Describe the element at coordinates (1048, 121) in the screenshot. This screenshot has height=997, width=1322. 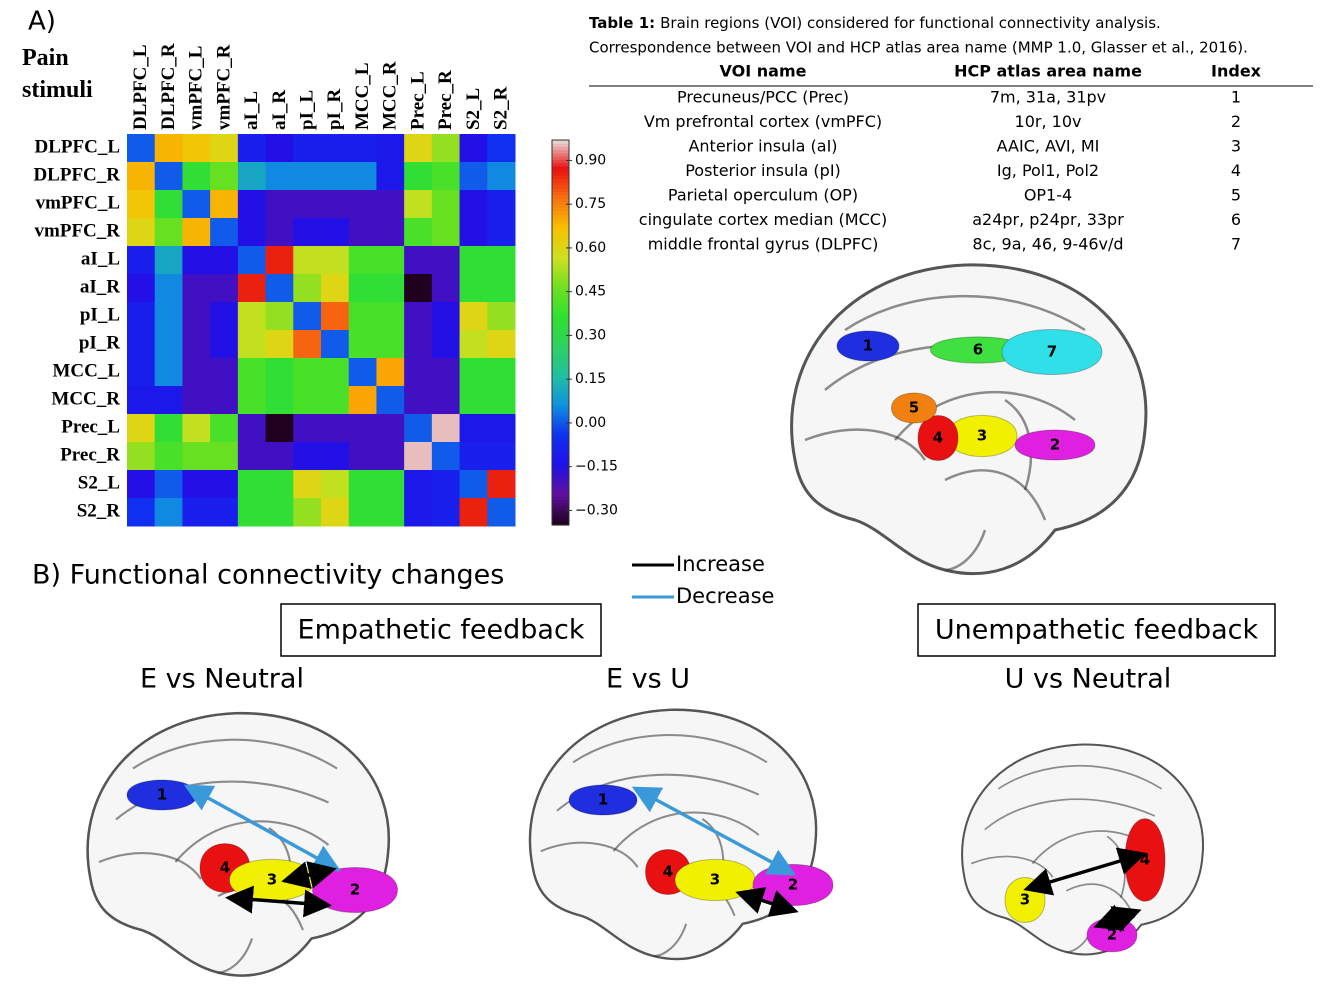
I see `table-cell: 10r, 10v` at that location.